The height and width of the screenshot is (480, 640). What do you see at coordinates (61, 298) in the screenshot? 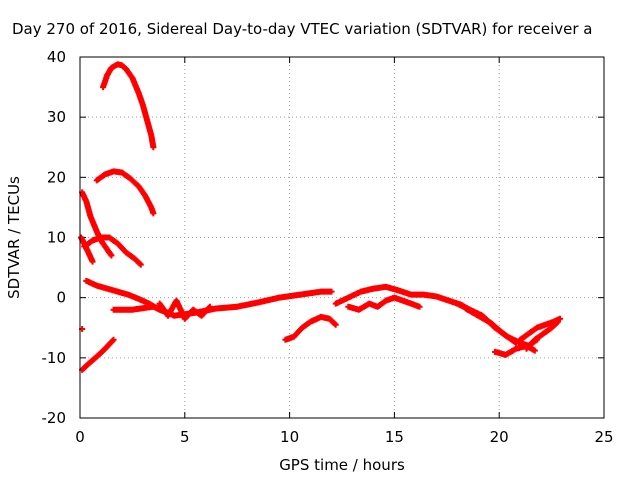
I see `y-tick-label: 0` at bounding box center [61, 298].